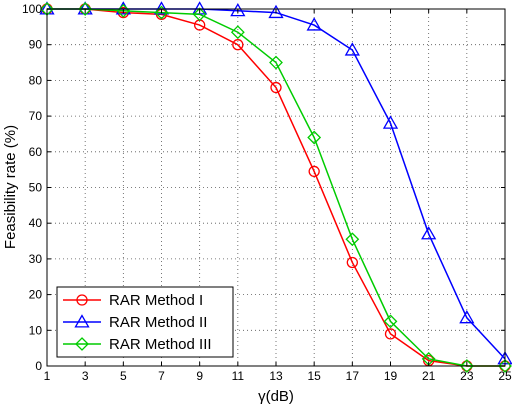 The height and width of the screenshot is (407, 512). What do you see at coordinates (156, 300) in the screenshot?
I see `legend-label: RAR Method I` at bounding box center [156, 300].